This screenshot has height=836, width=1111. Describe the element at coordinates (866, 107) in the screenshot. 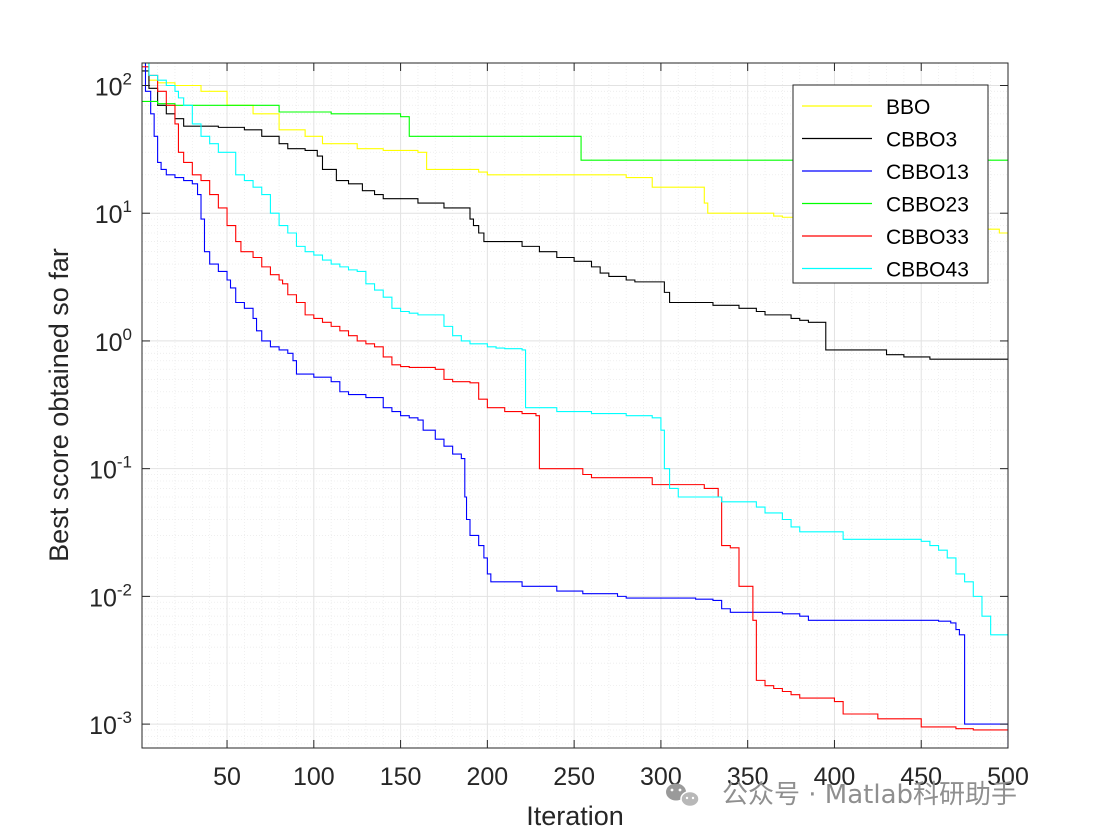

I see `legend-item-bbo: BBO` at that location.